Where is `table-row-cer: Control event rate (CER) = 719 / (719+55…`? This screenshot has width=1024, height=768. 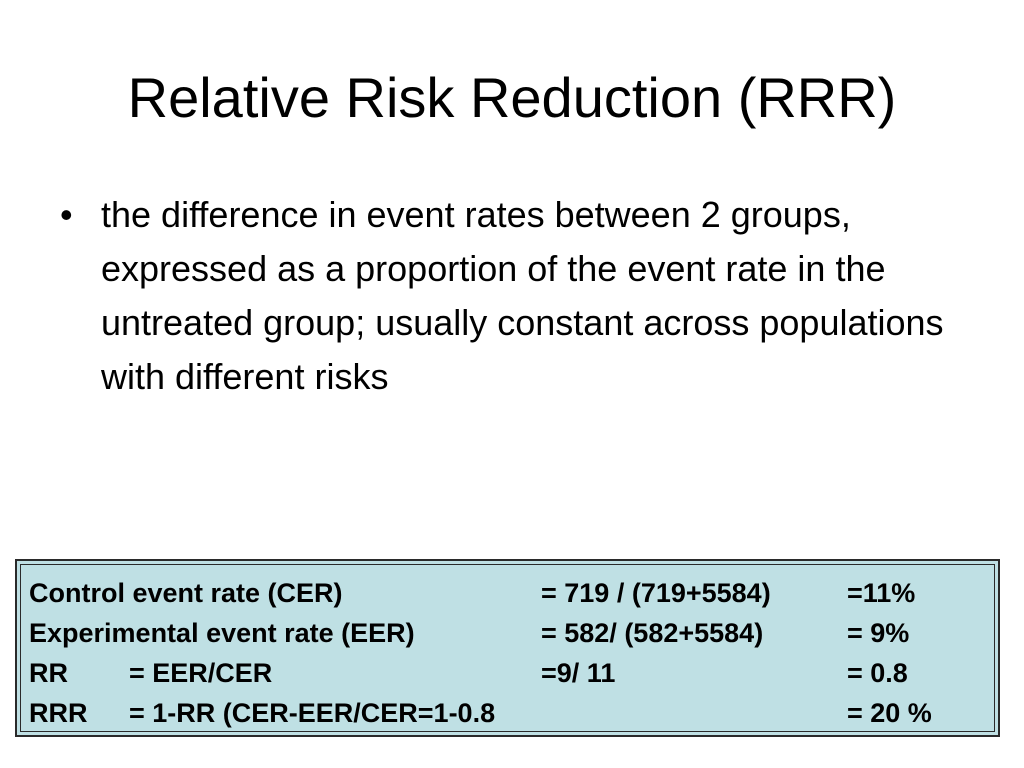 table-row-cer: Control event rate (CER) = 719 / (719+55… is located at coordinates (508, 593).